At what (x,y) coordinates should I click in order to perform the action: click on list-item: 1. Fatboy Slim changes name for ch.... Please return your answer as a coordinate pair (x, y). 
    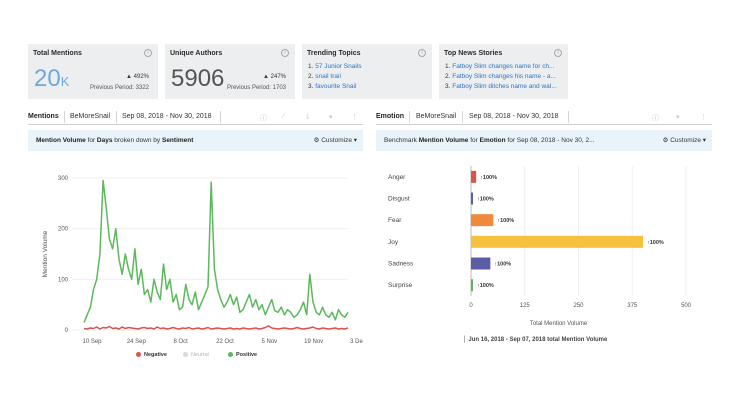
    Looking at the image, I should click on (500, 66).